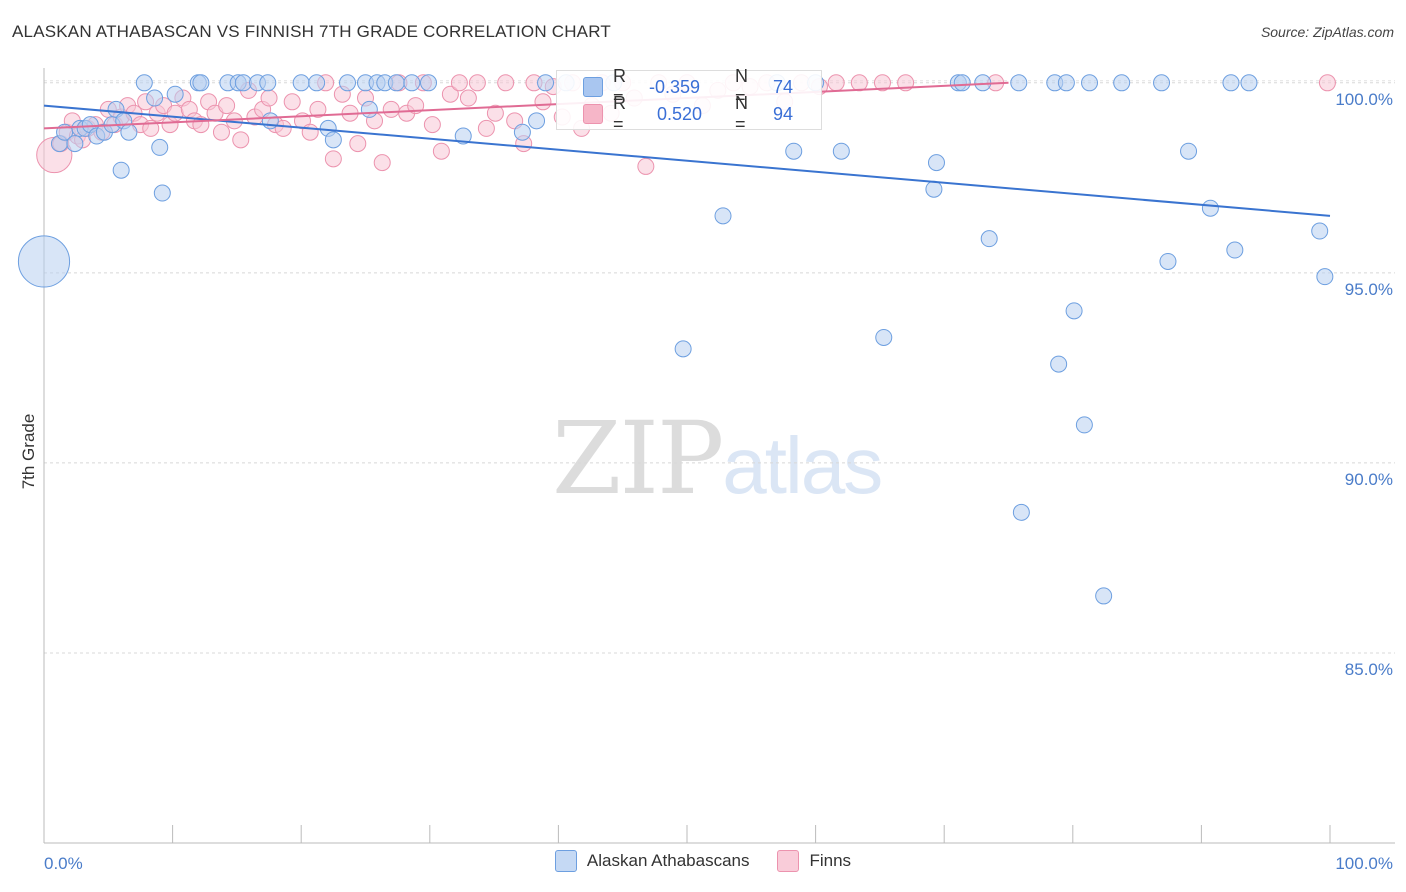  I want to click on legend: Alaskan Athabascans Finns, so click(703, 861).